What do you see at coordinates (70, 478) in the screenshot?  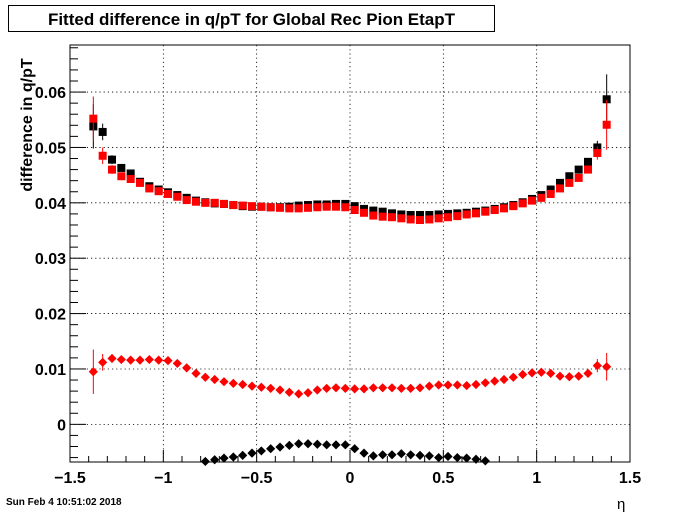 I see `x-tick-label: −1.5` at bounding box center [70, 478].